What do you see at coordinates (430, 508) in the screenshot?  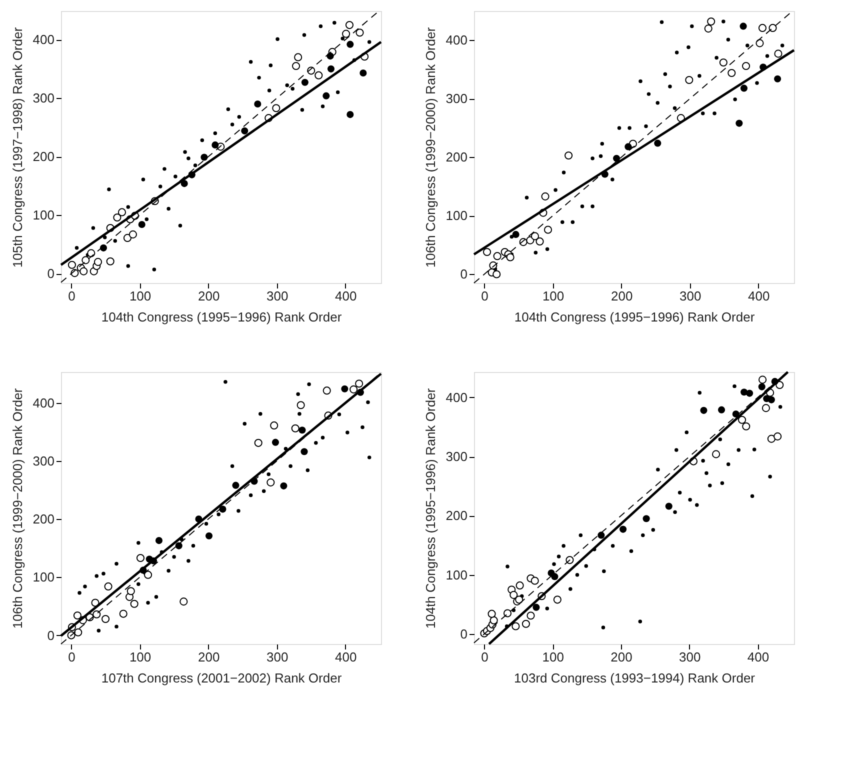 I see `y-axis-title: 104th Congress (1995−1996) Rank Order` at bounding box center [430, 508].